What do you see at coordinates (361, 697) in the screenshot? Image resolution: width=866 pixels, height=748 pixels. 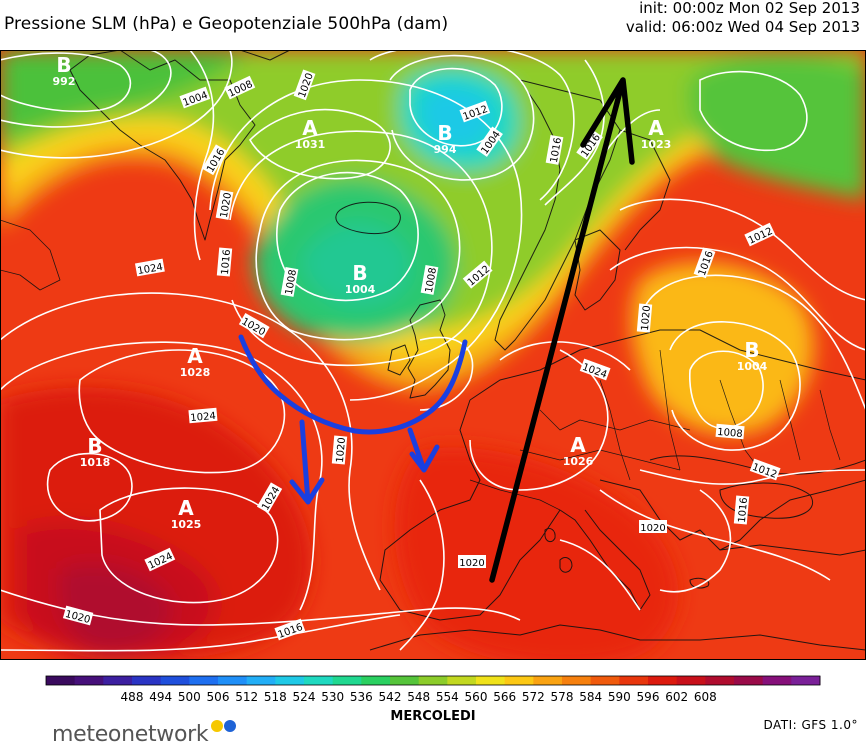 I see `colorbar-tick-label: 536` at bounding box center [361, 697].